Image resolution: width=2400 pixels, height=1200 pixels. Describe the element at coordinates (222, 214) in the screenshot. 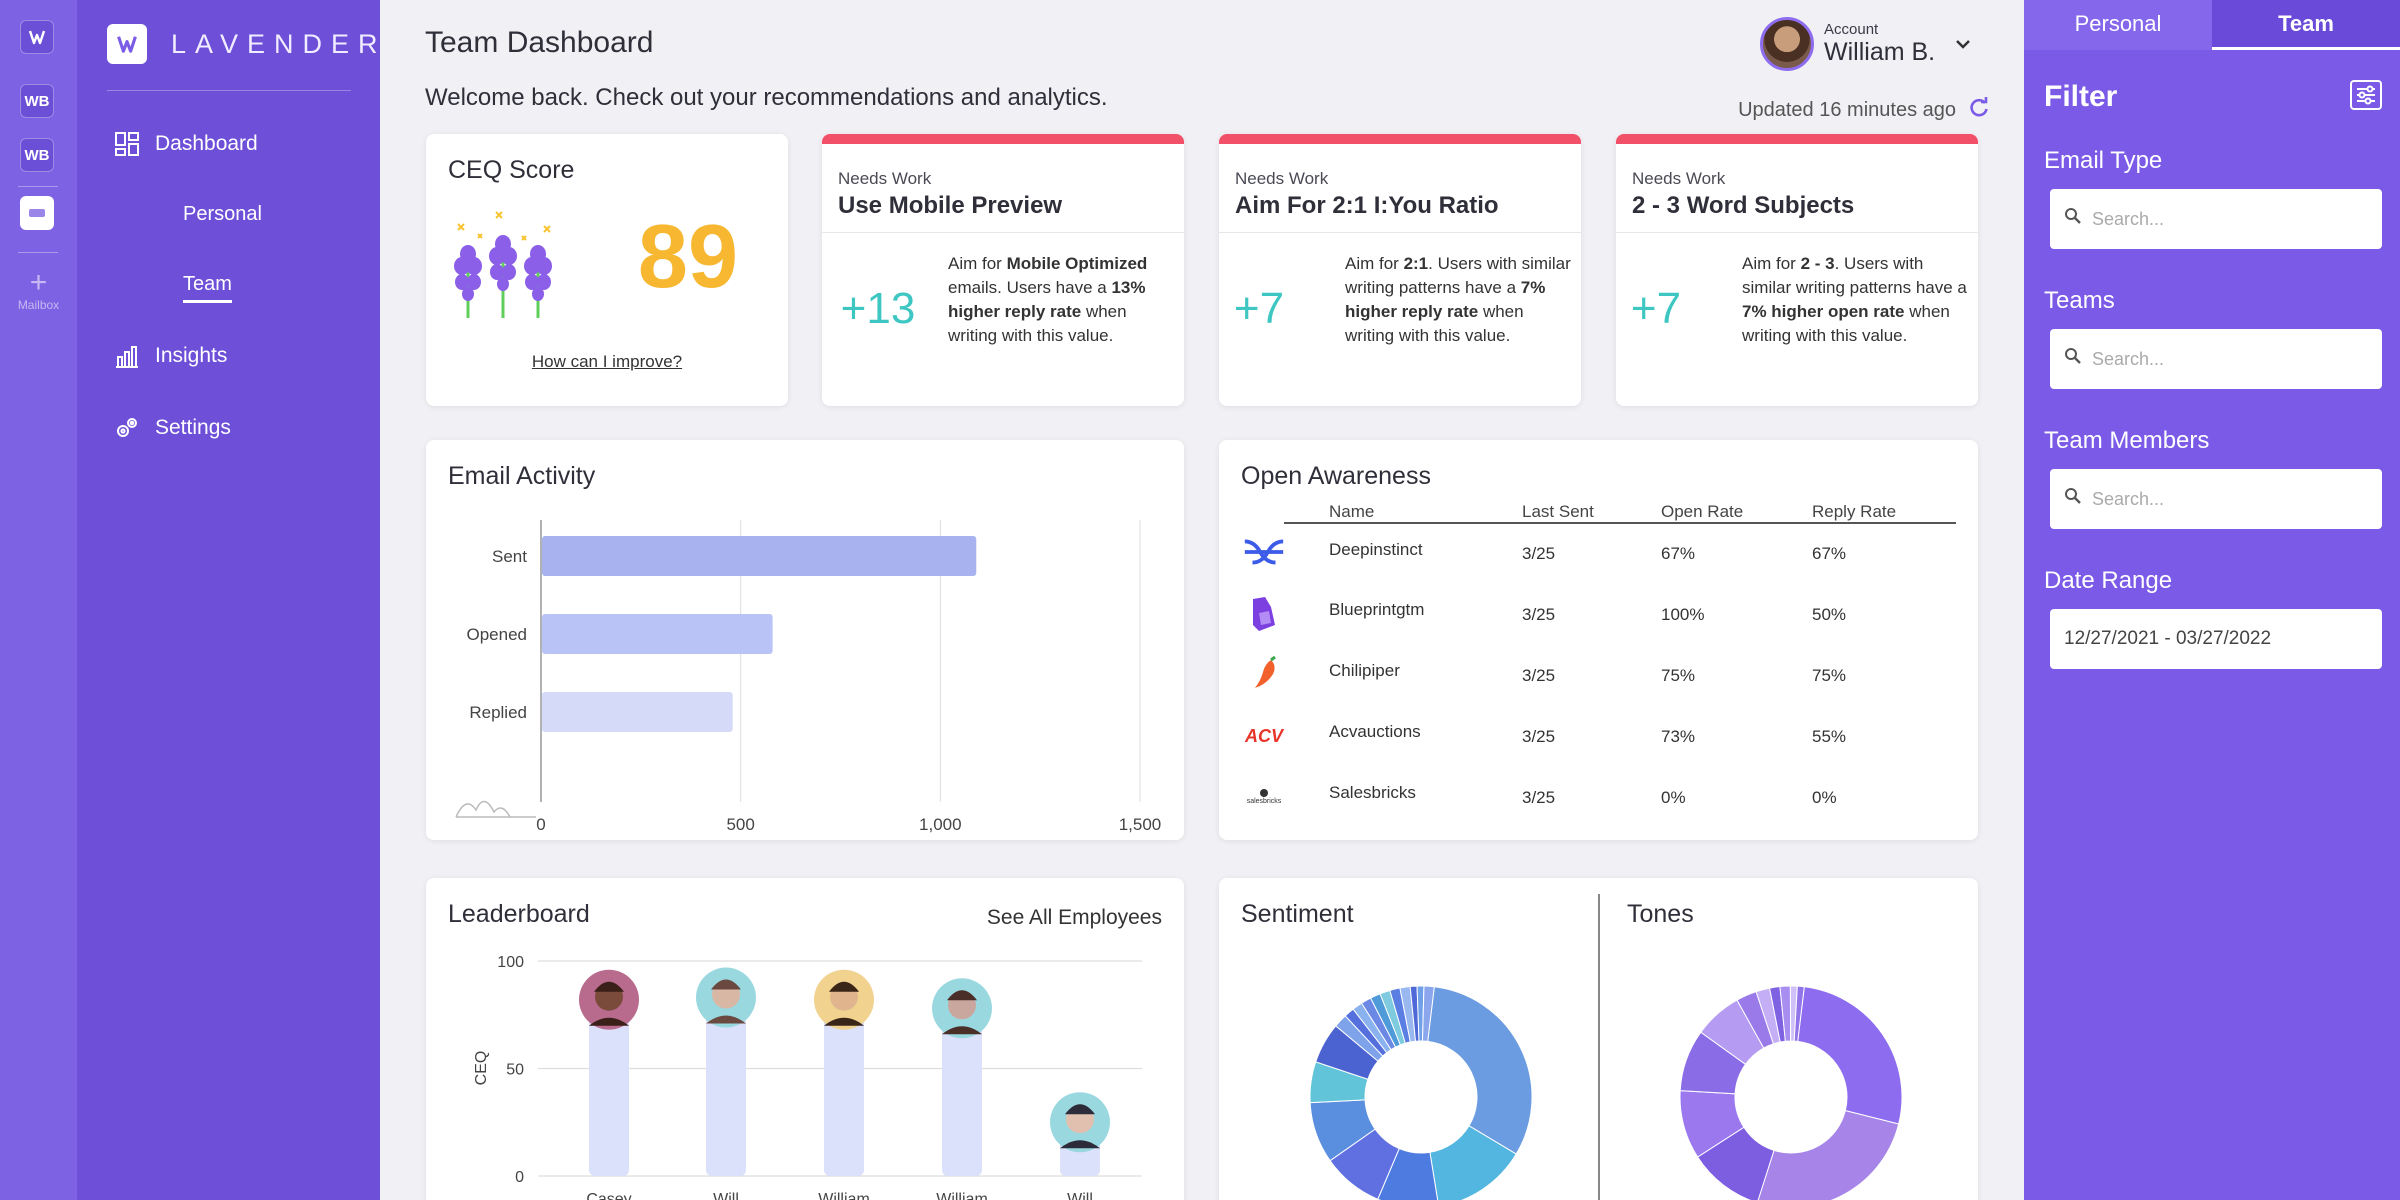

I see `sidebar-item-personal: Personal` at that location.